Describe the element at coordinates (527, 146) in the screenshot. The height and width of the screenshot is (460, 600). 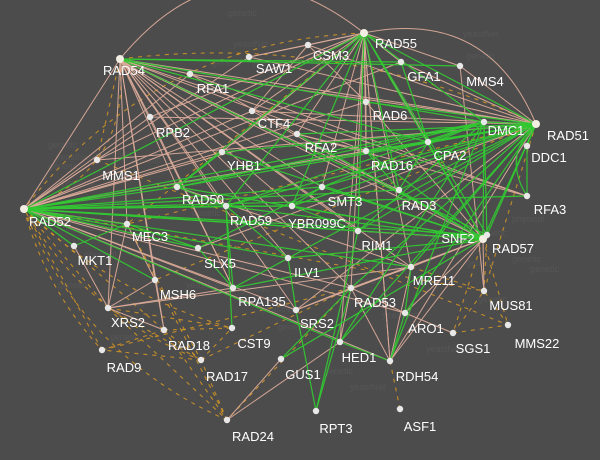
I see `graph-node-ddc1` at that location.